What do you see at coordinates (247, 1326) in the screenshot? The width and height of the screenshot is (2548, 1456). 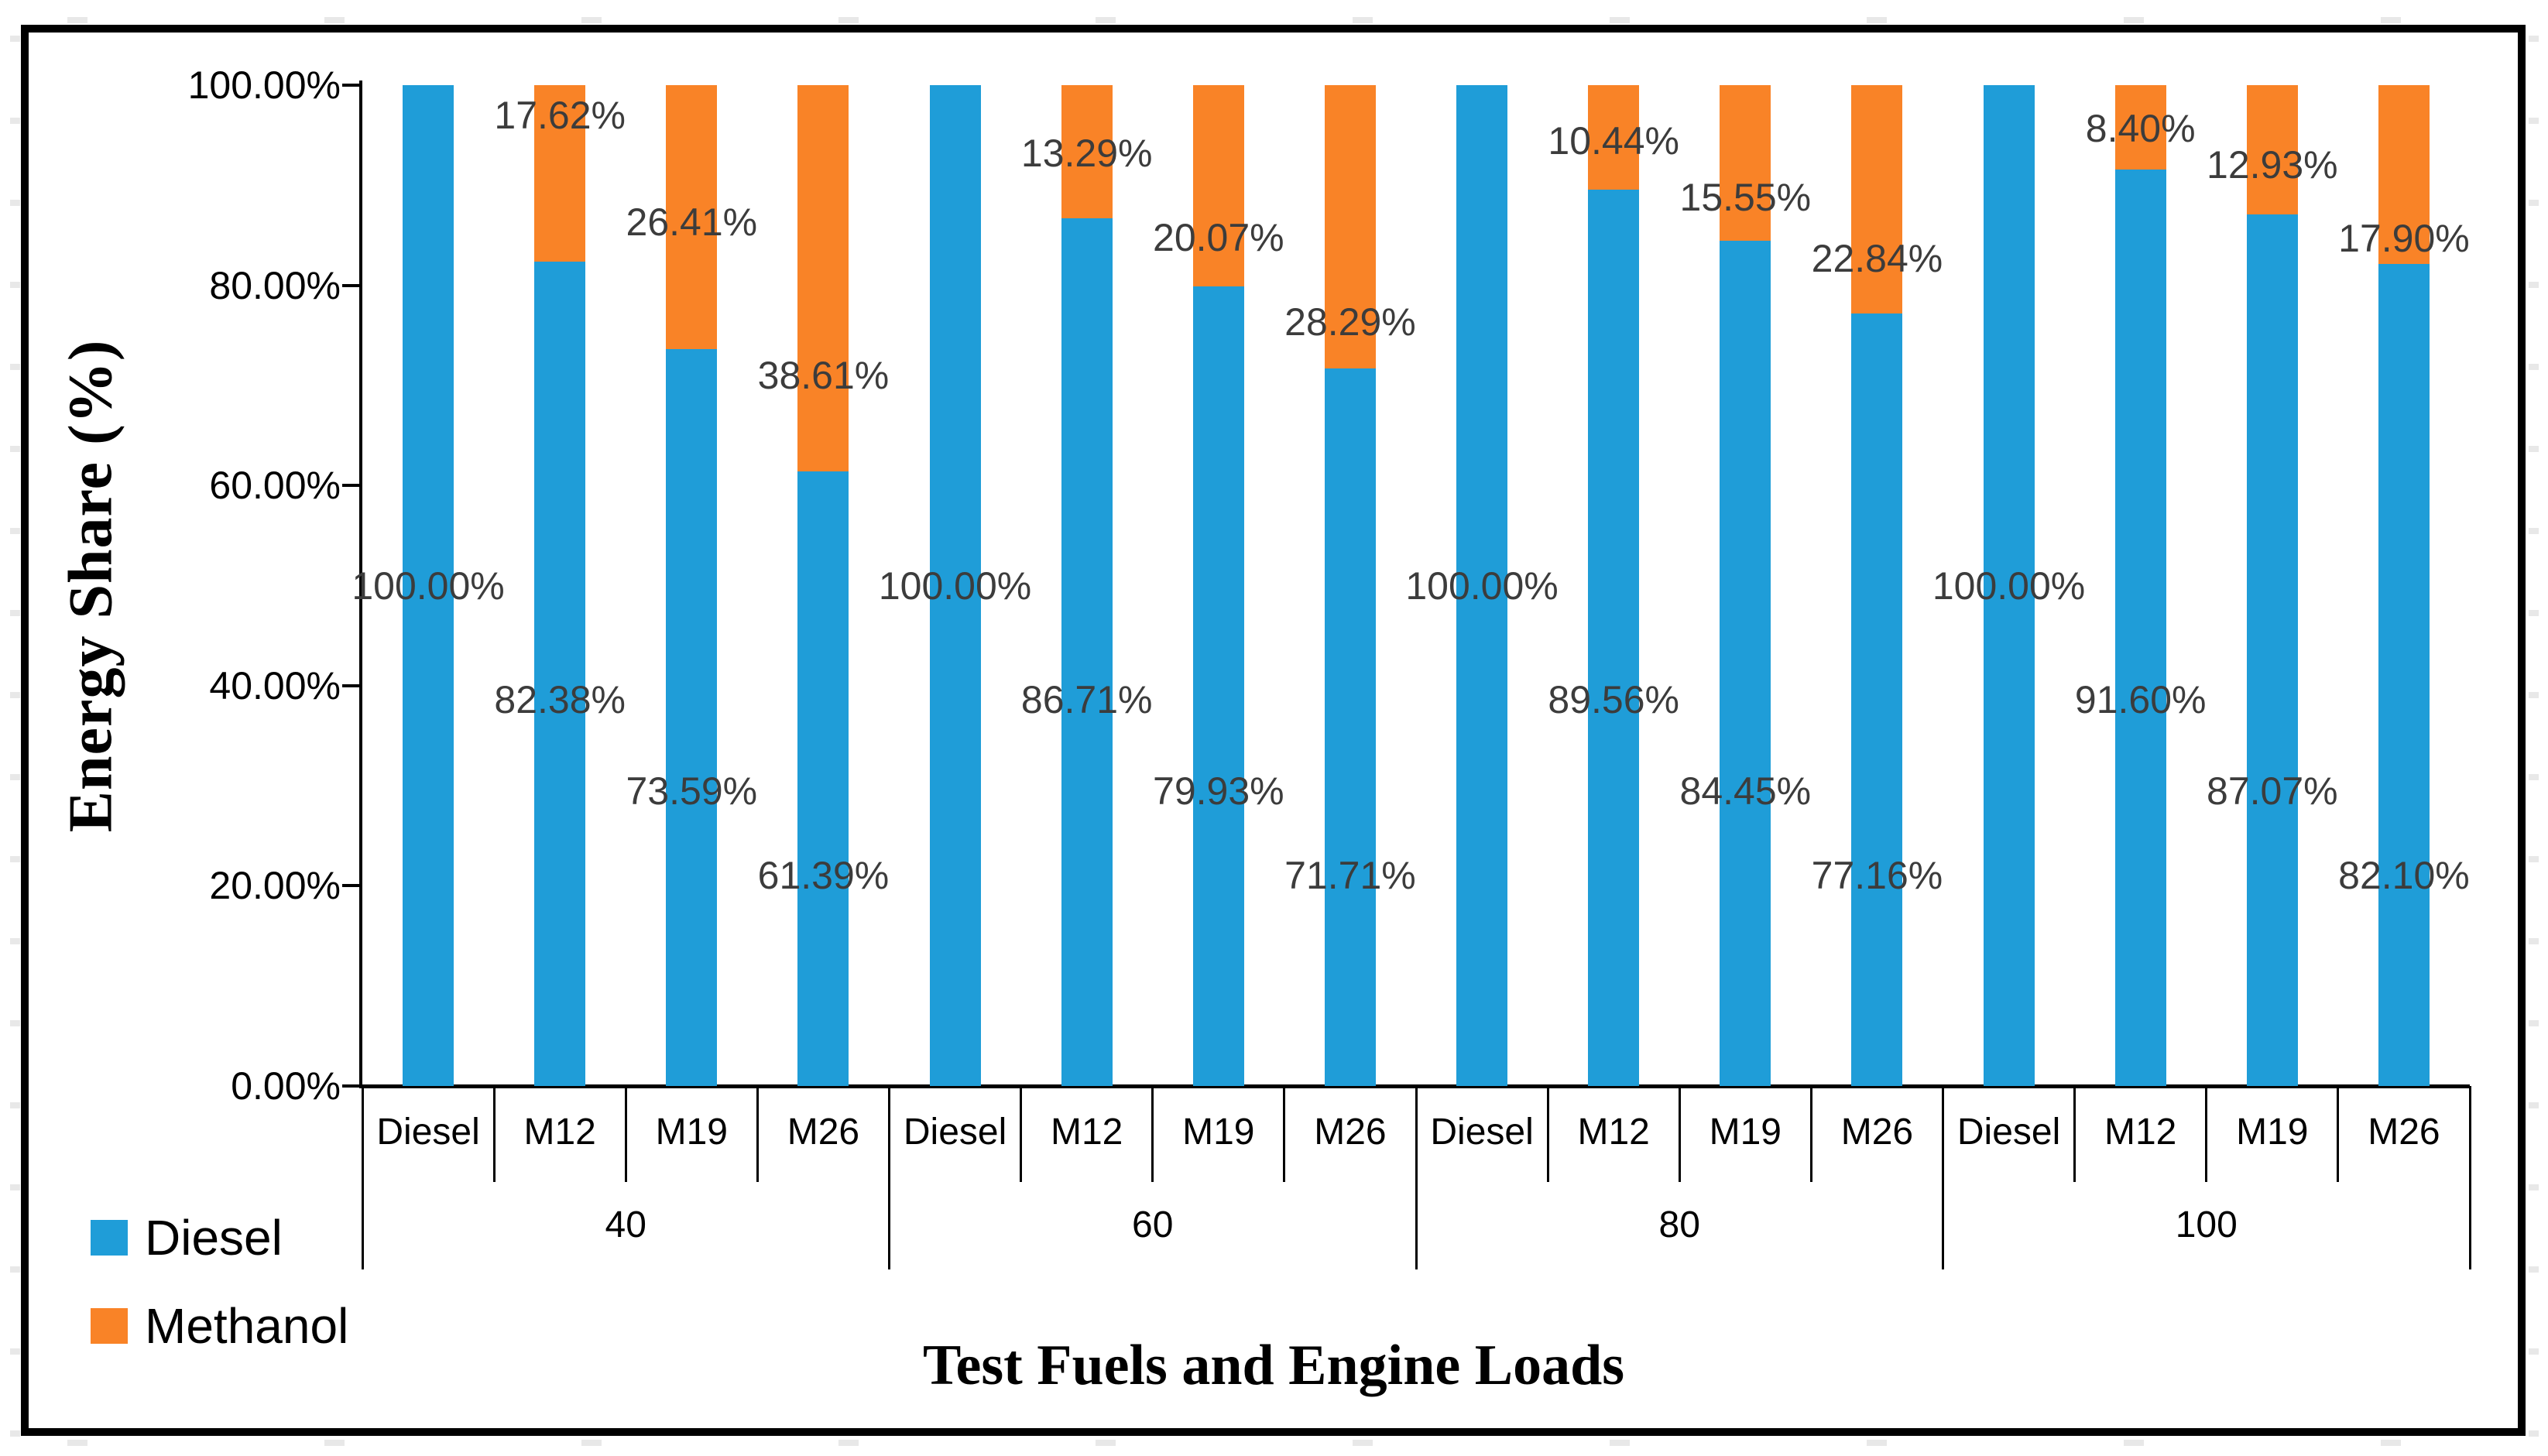 I see `methanol-legend-label: Methanol` at bounding box center [247, 1326].